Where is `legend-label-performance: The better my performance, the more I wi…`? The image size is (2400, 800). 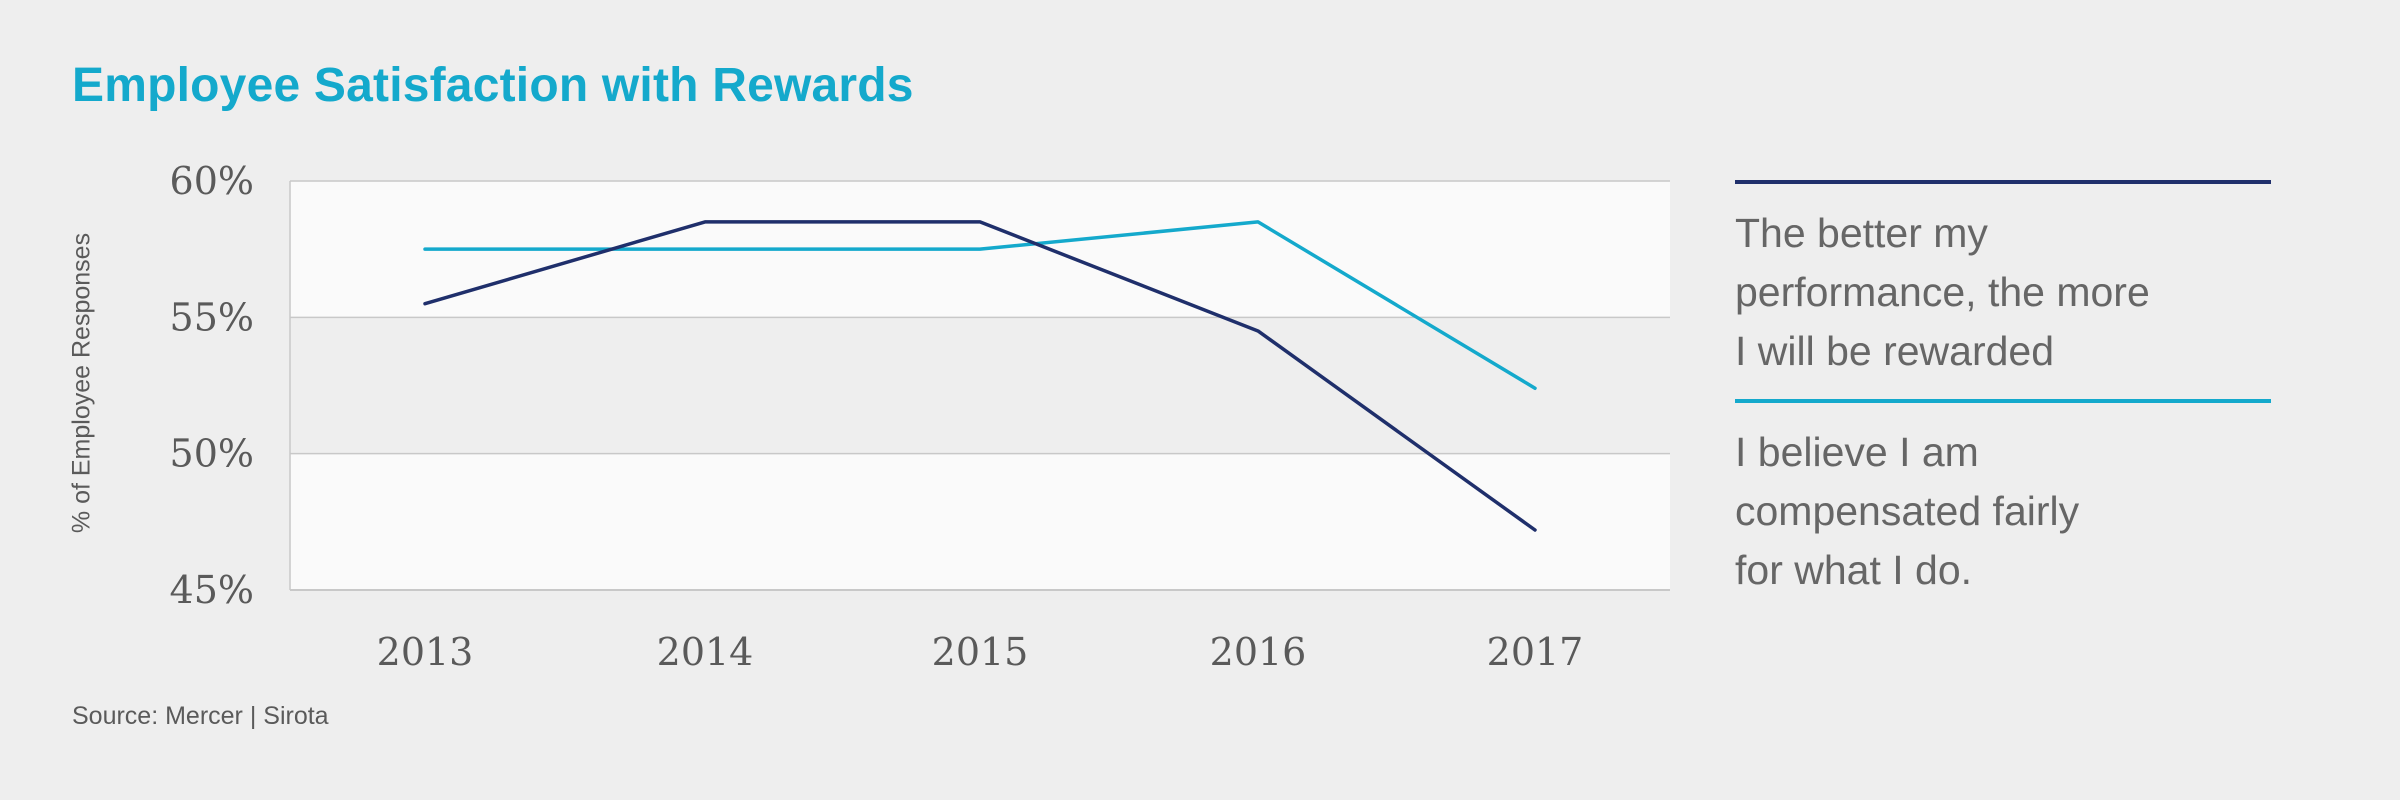
legend-label-performance: The better my performance, the more I wi… is located at coordinates (2003, 292).